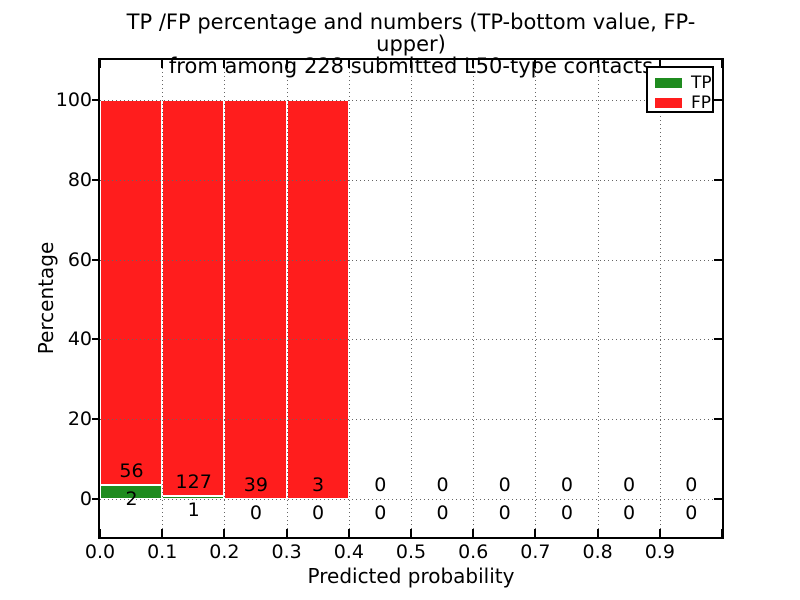 The width and height of the screenshot is (800, 600). What do you see at coordinates (100, 552) in the screenshot?
I see `x-tick-label: 0.0` at bounding box center [100, 552].